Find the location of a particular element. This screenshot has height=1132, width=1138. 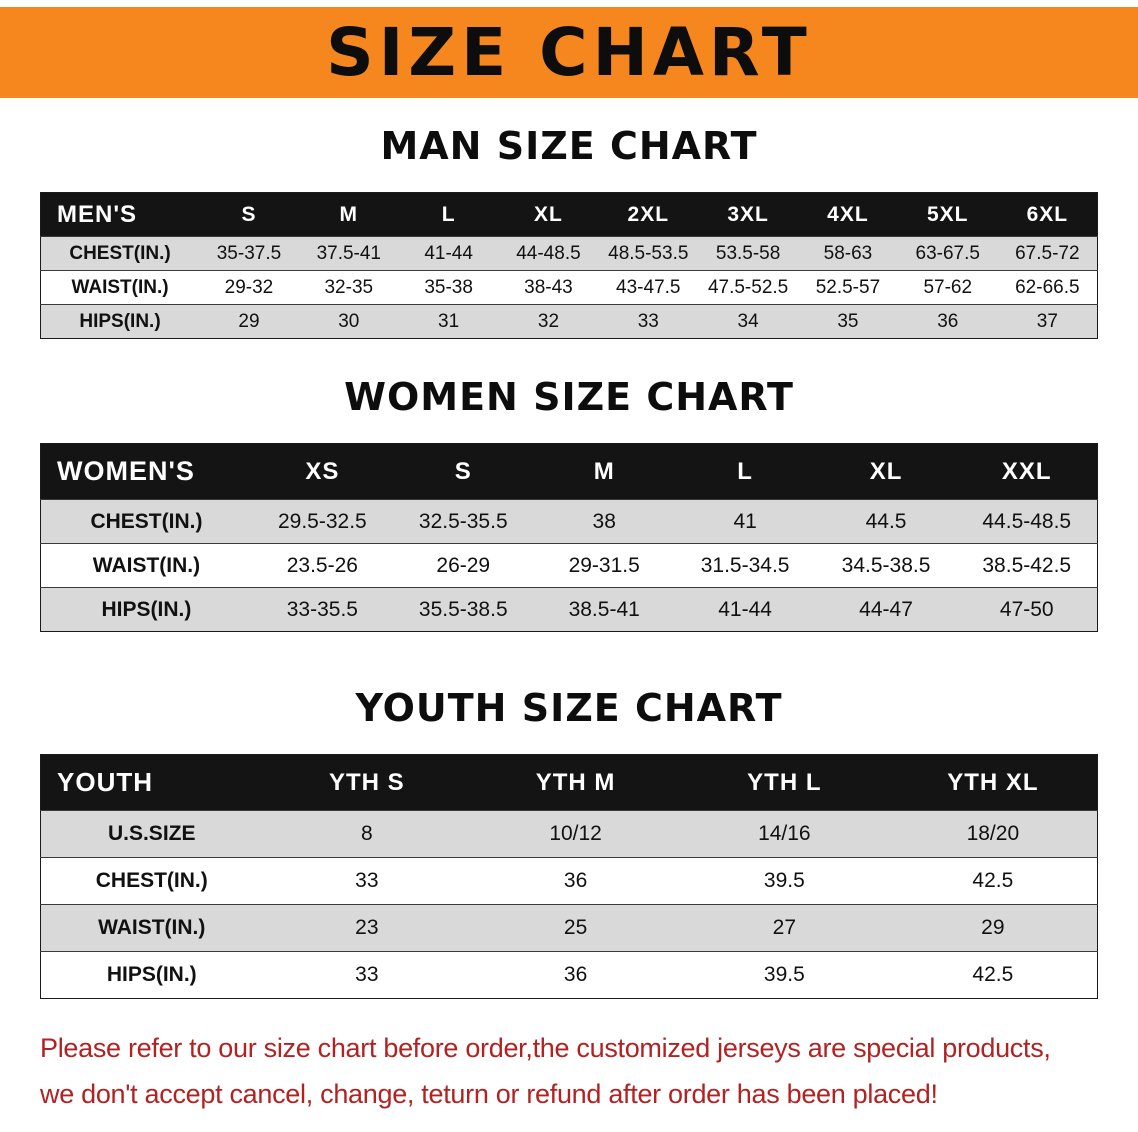

table-cell: 44.5-48.5 is located at coordinates (1027, 521).